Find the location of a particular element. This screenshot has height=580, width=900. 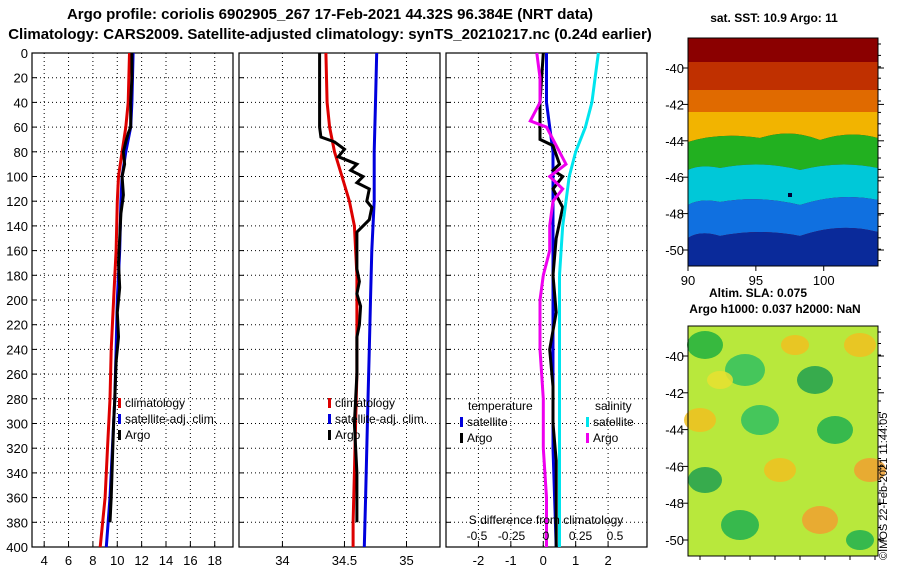

y-tick-label: 280 is located at coordinates (17, 399).